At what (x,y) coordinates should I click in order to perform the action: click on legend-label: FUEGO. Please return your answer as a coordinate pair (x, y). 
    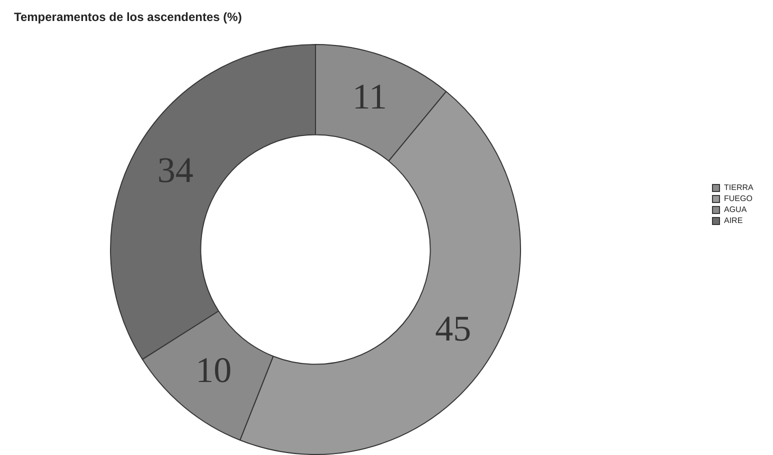
    Looking at the image, I should click on (738, 198).